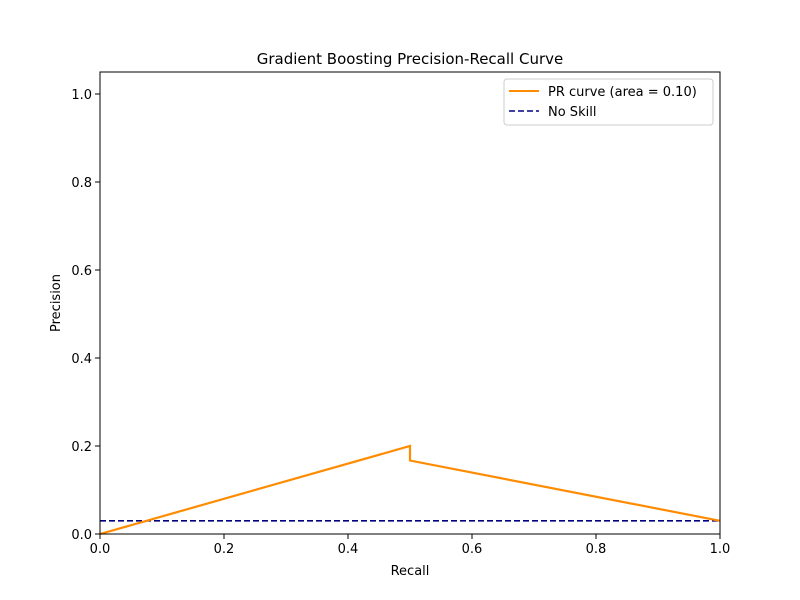  I want to click on y-tick-label: 0.0, so click(81, 535).